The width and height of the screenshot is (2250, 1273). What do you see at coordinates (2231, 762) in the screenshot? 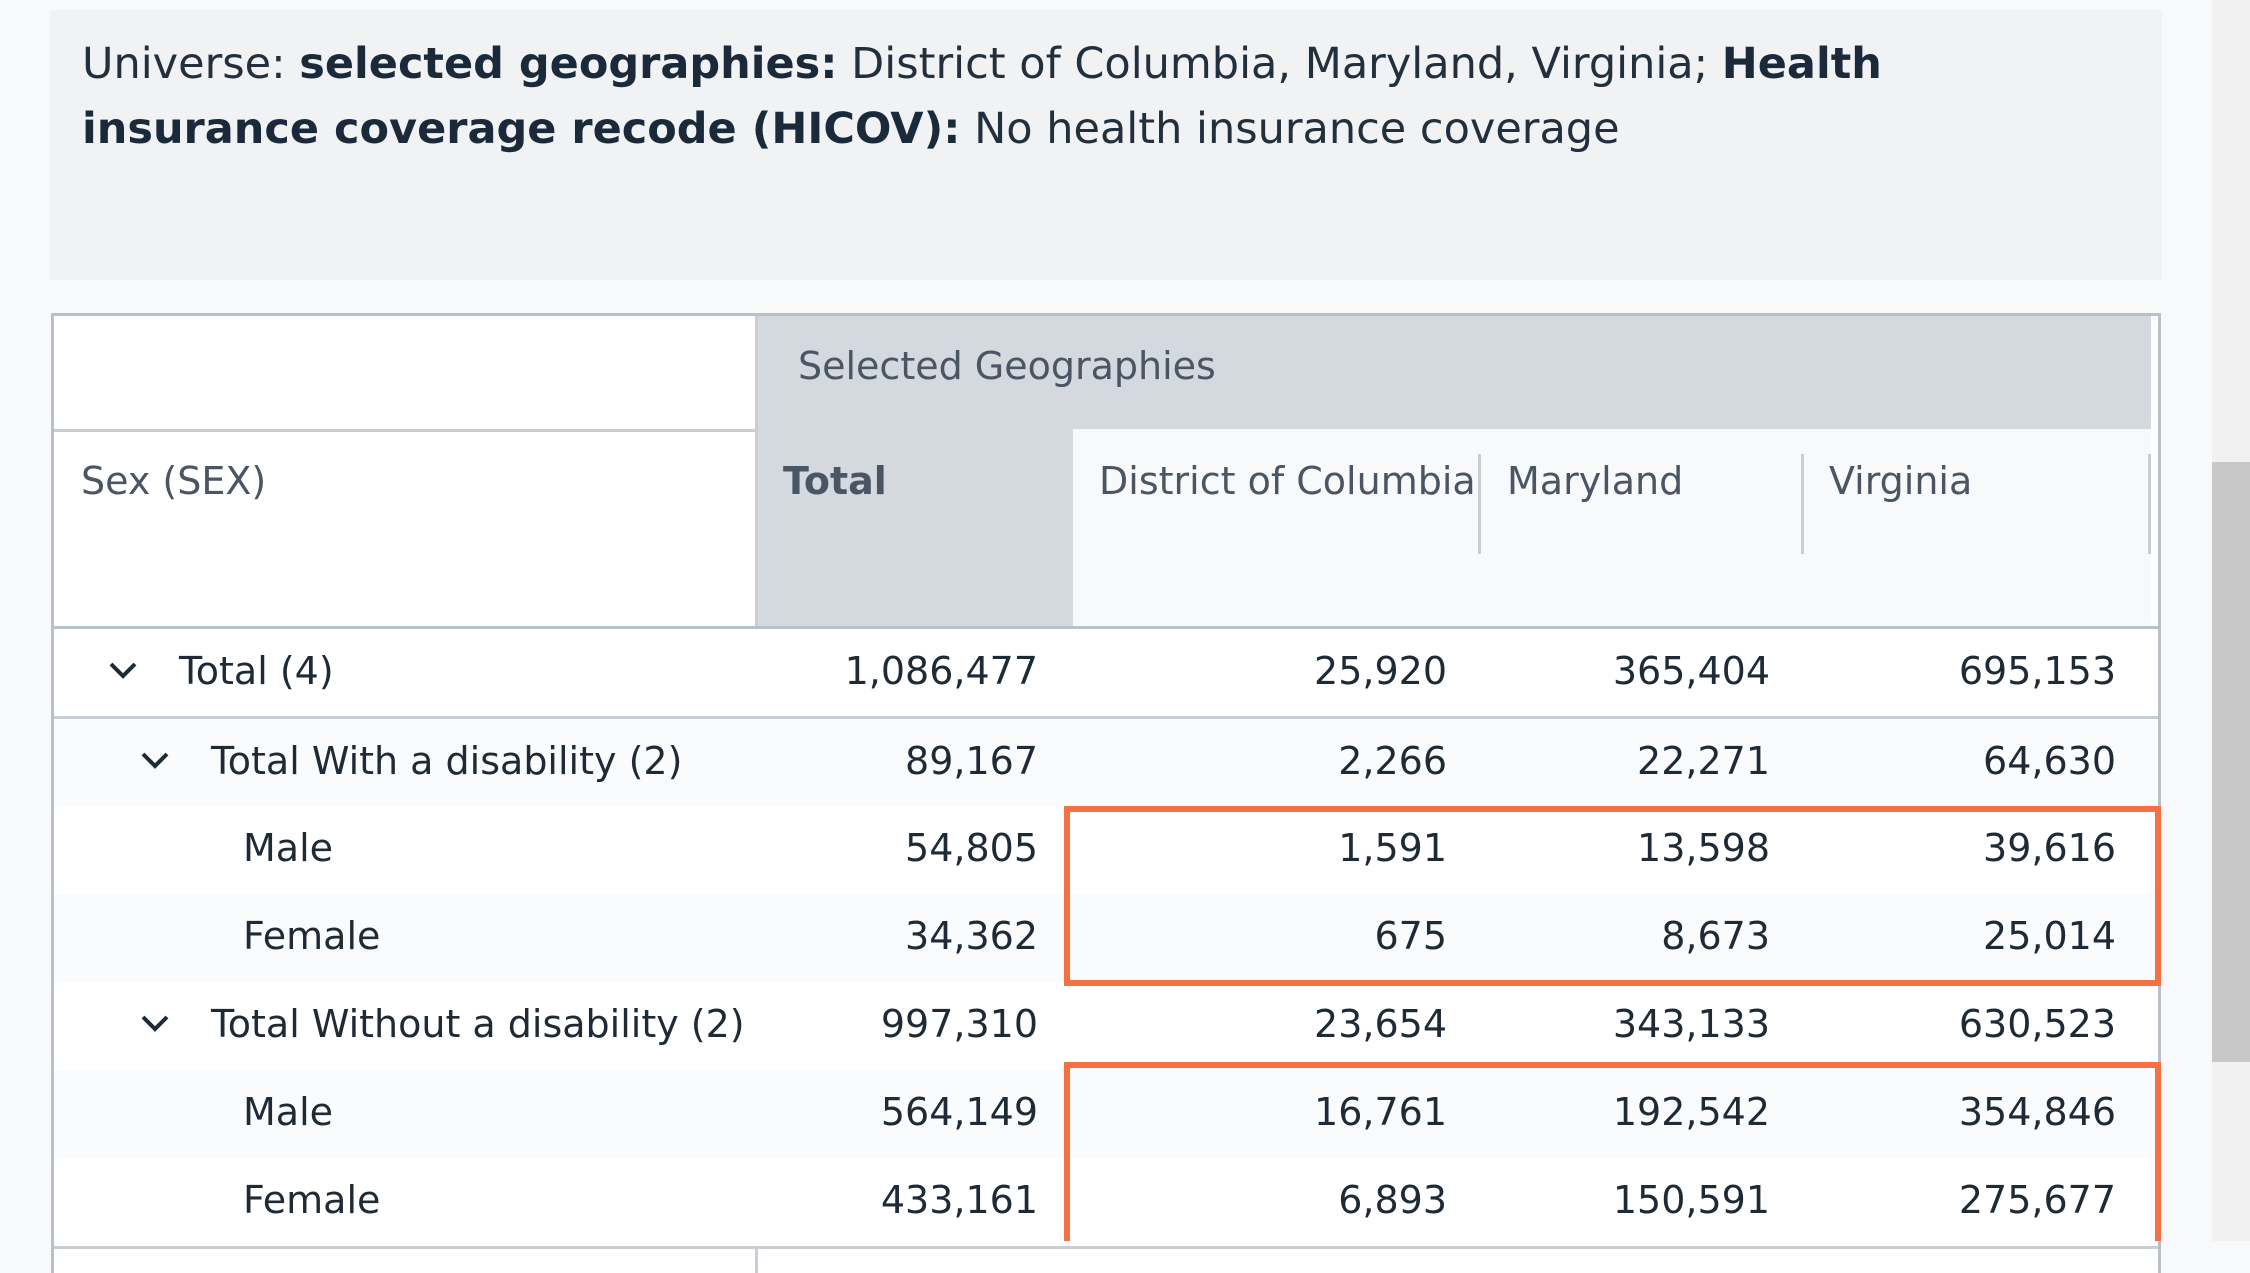
I see `scrollbar-thumb` at bounding box center [2231, 762].